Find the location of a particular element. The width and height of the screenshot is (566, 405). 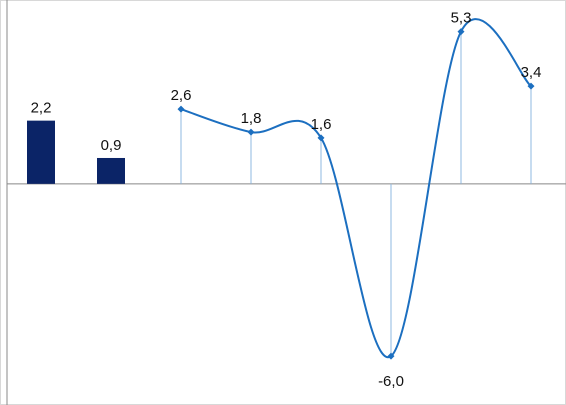

data-label: 2,2 is located at coordinates (41, 108).